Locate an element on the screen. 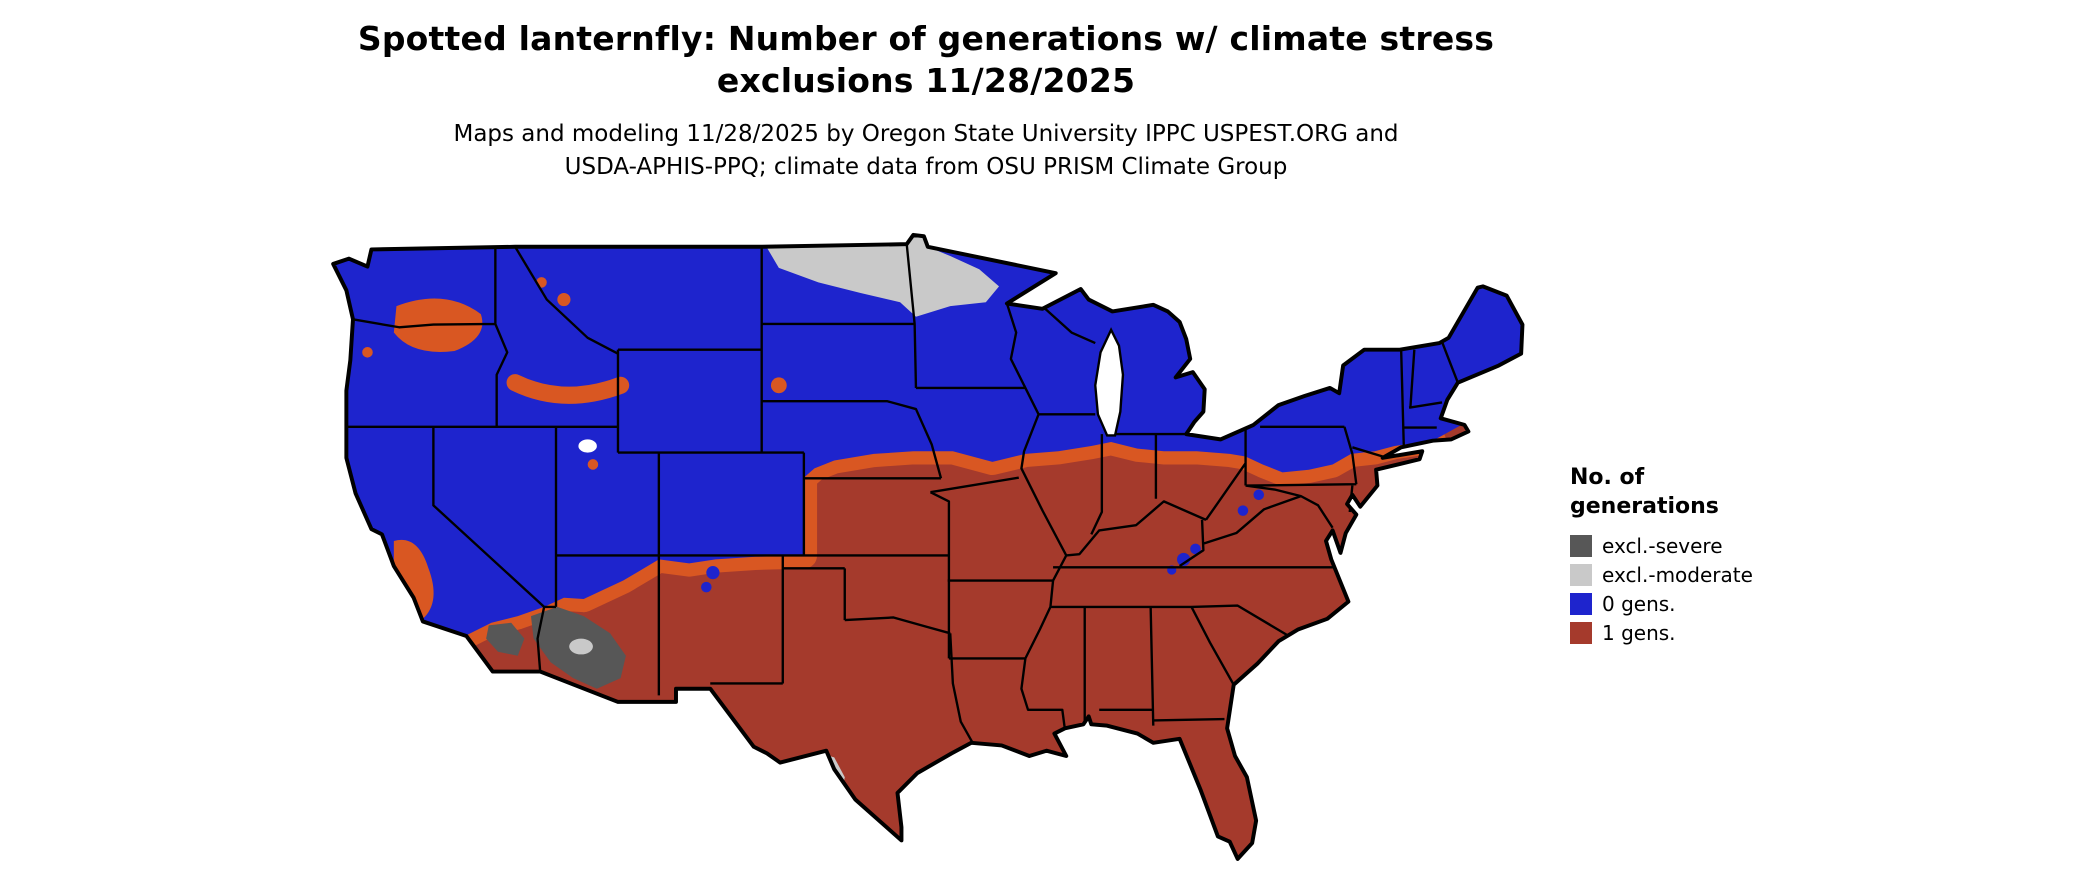 Image resolution: width=2100 pixels, height=892 pixels. legend-label-excl-moderate: excl.-moderate is located at coordinates (1677, 574).